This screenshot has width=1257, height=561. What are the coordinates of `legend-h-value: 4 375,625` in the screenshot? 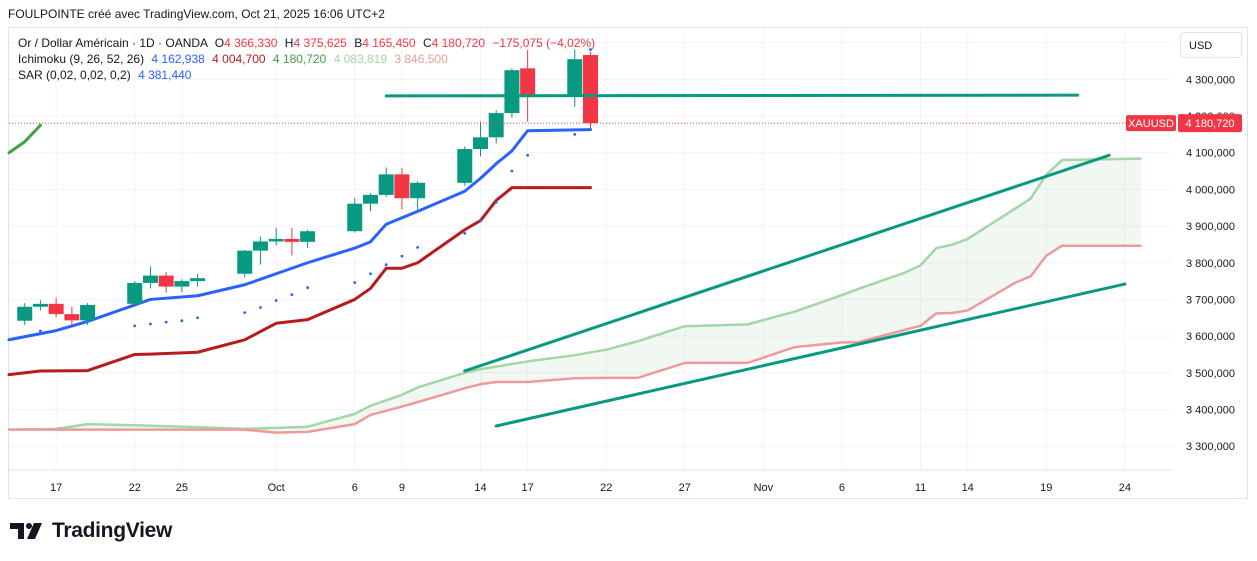 It's located at (320, 43).